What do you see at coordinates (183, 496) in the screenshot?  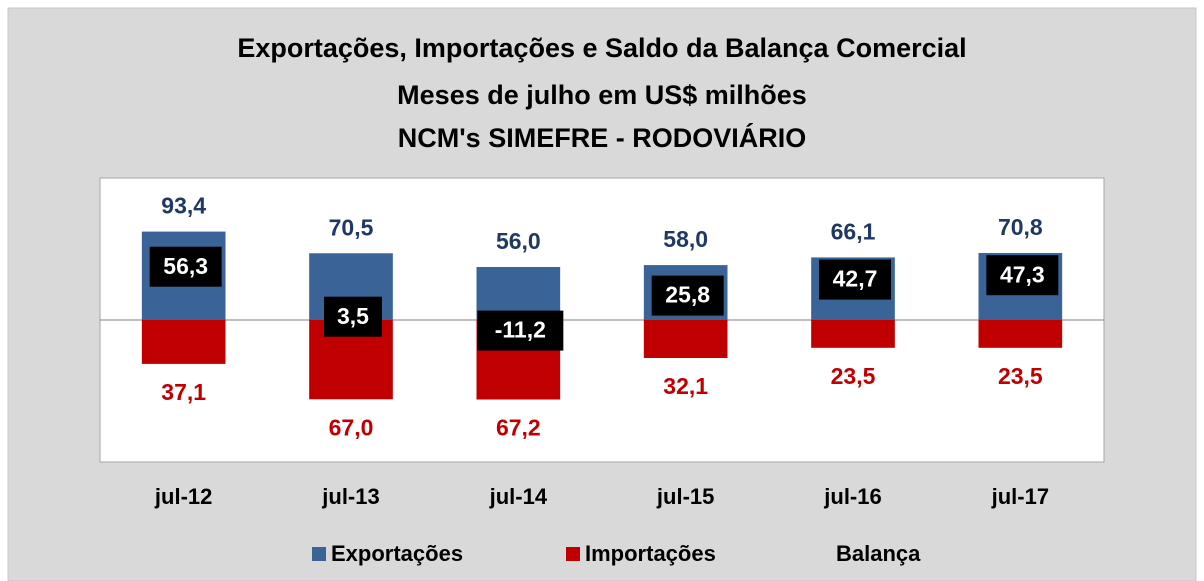 I see `x-tick-label: jul-12` at bounding box center [183, 496].